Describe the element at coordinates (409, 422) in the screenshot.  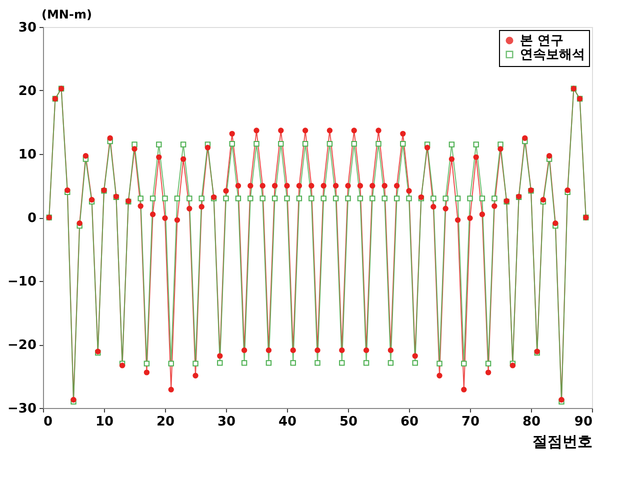
I see `x-tick-label: 60` at that location.